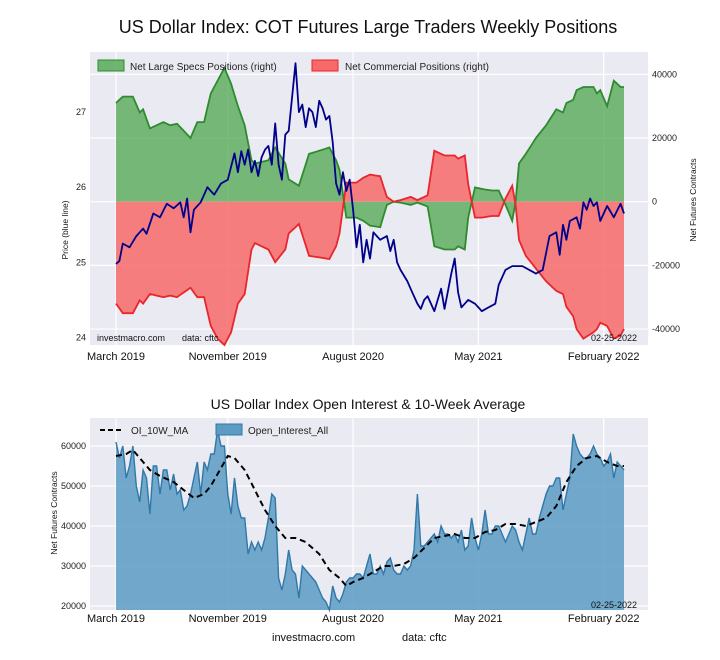  I want to click on bottom-y-tick-label: 40000, so click(73, 526).